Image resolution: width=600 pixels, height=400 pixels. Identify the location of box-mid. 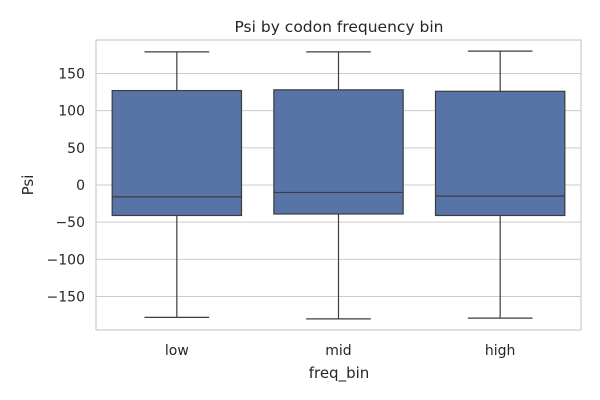
(338, 185).